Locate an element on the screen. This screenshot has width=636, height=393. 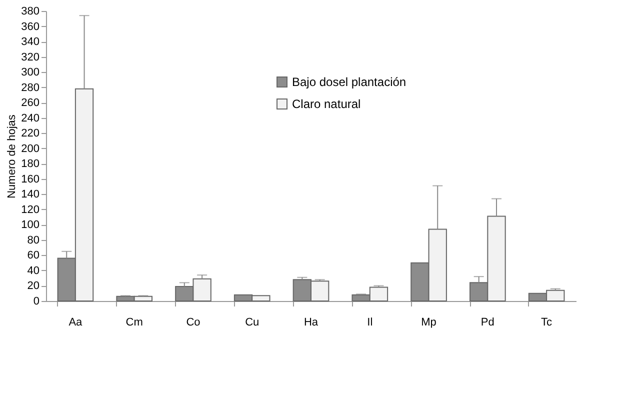
y-tick-label: 380 is located at coordinates (30, 12).